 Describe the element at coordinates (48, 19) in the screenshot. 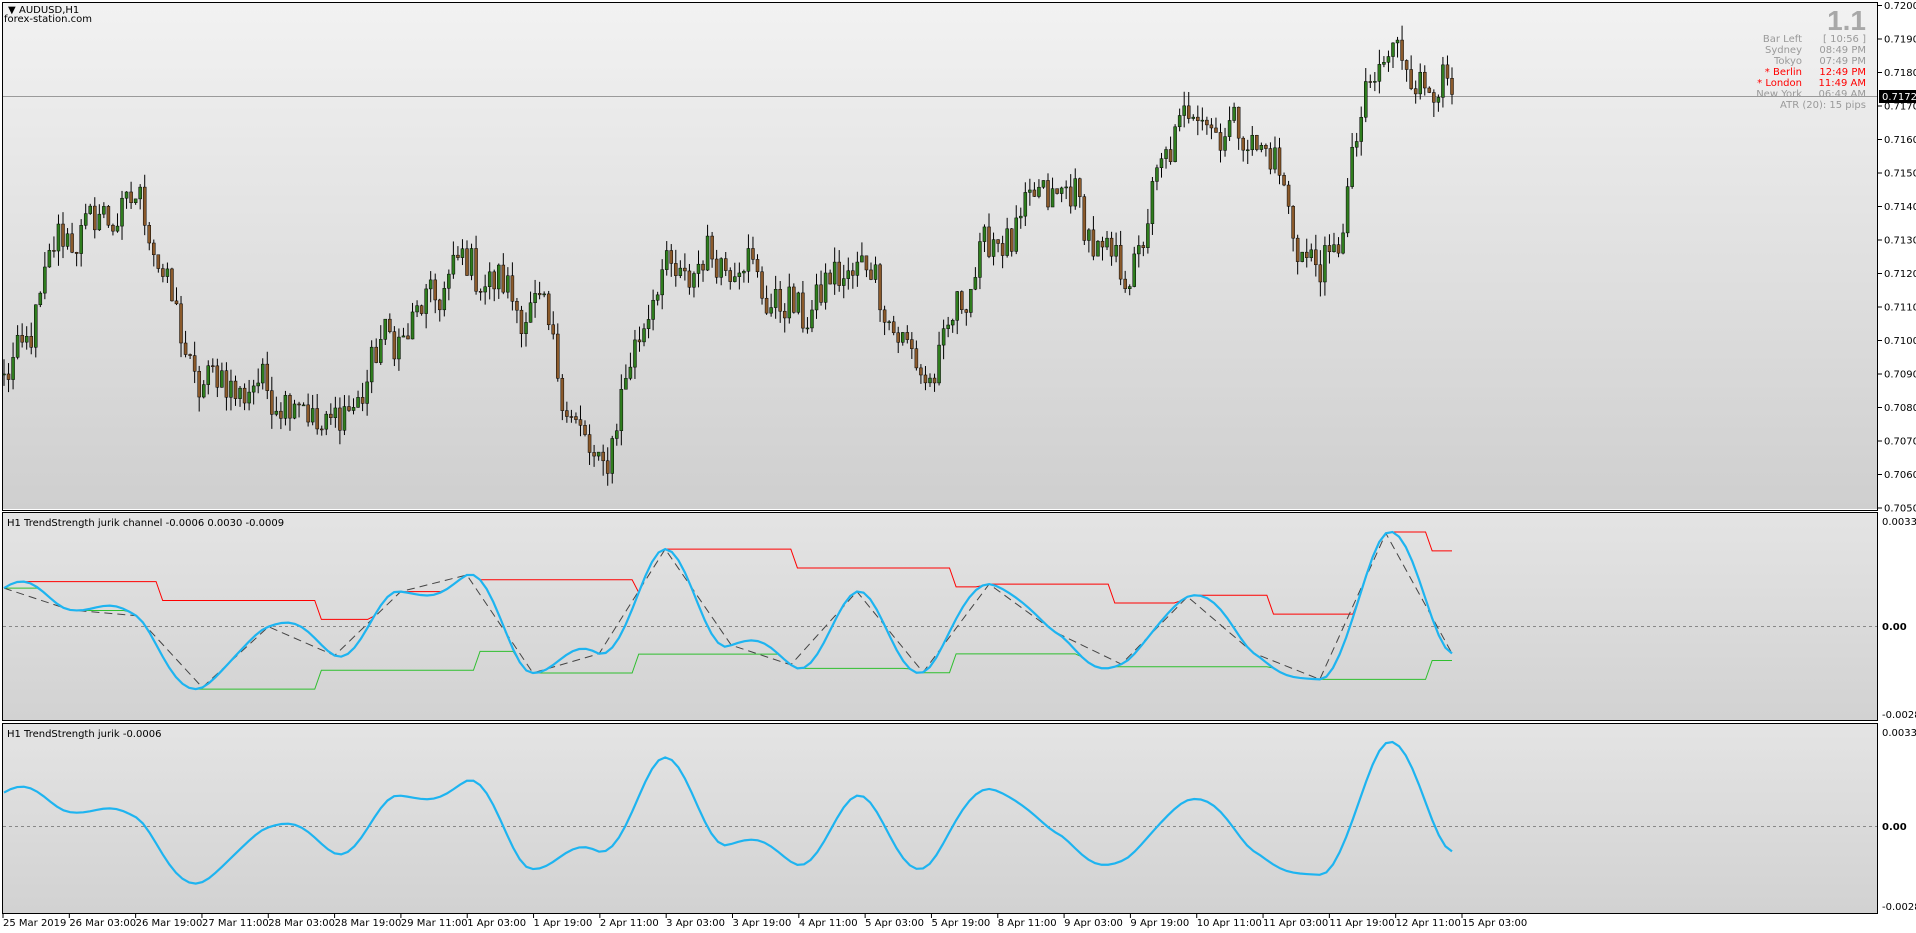

I see `source-label: forex-station.com` at that location.